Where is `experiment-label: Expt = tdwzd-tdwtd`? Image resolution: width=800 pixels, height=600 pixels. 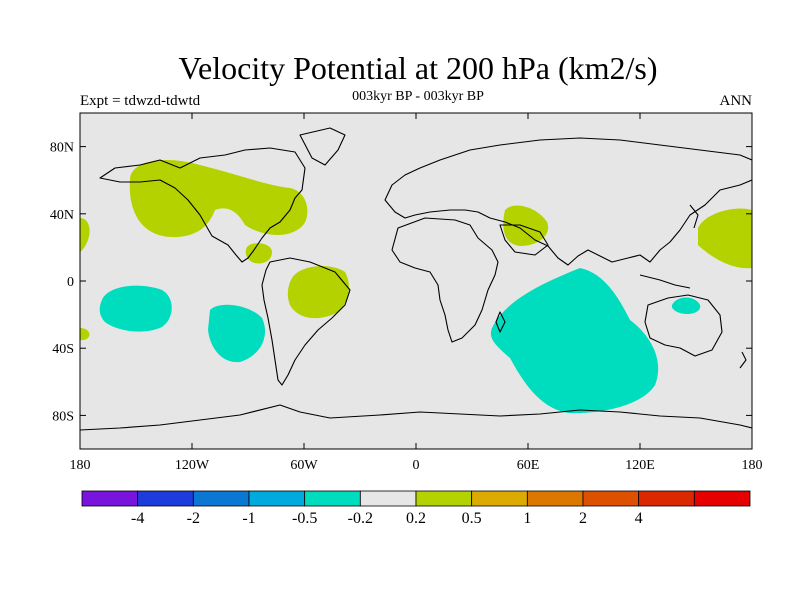 experiment-label: Expt = tdwzd-tdwtd is located at coordinates (140, 101).